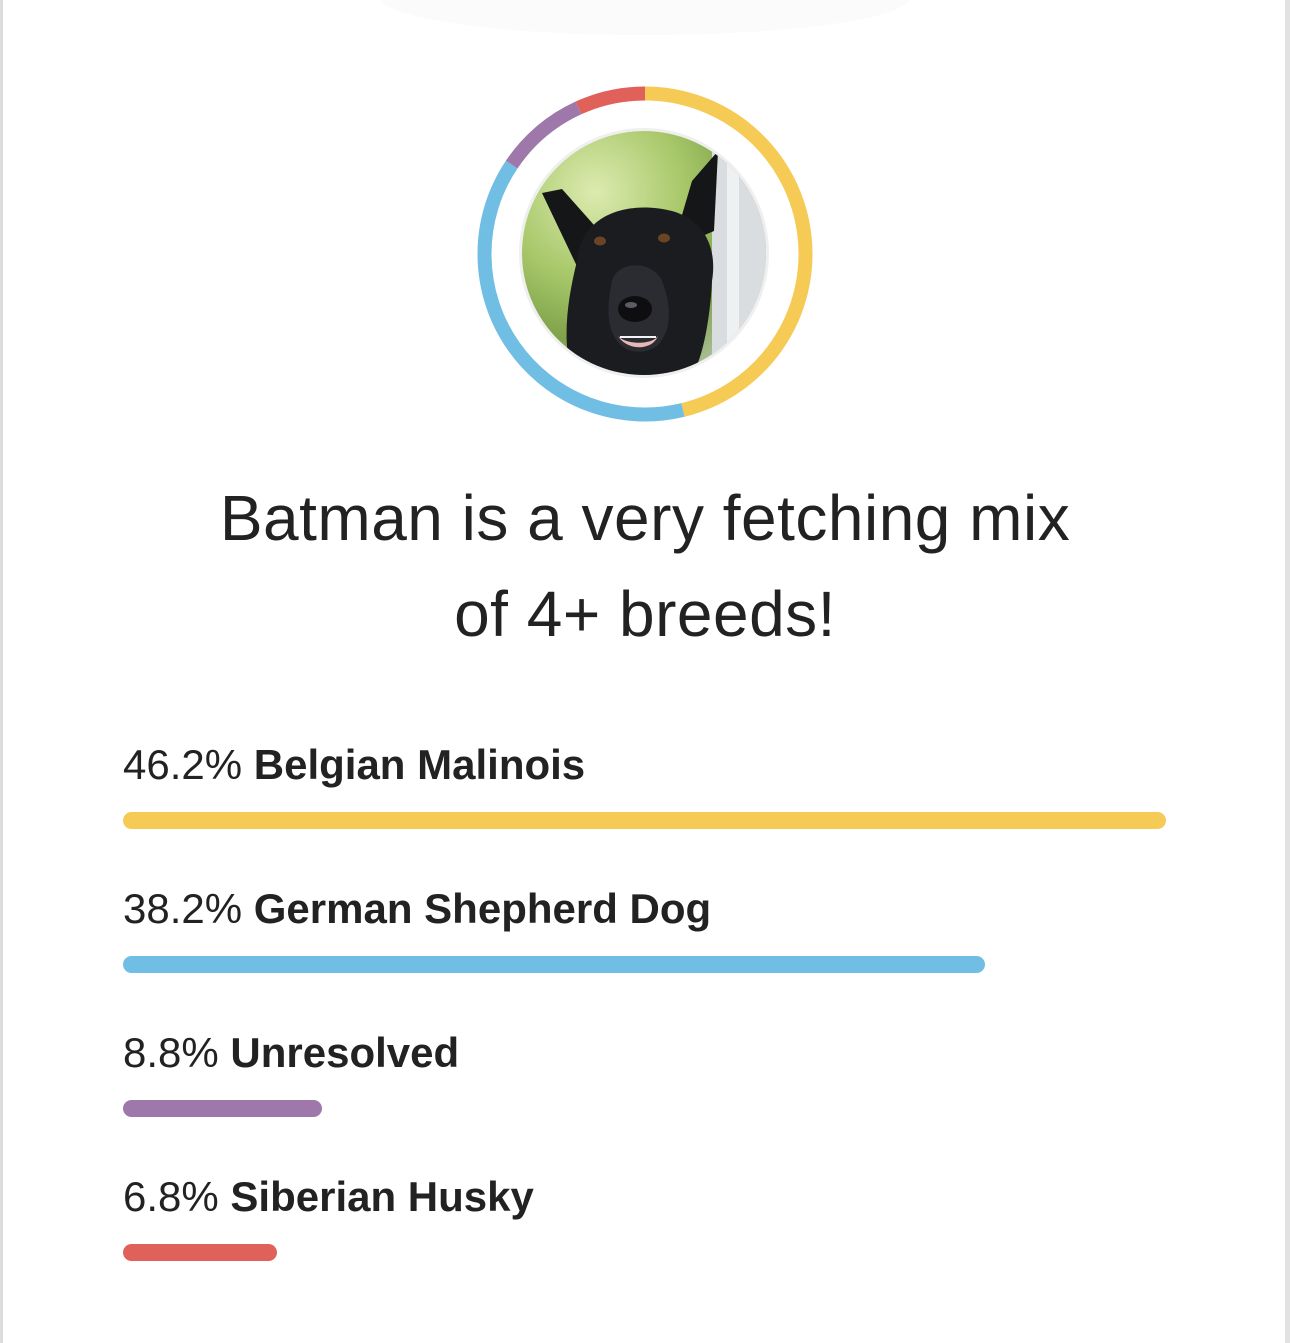 The width and height of the screenshot is (1290, 1343). I want to click on breed-name: Siberian Husky, so click(382, 1196).